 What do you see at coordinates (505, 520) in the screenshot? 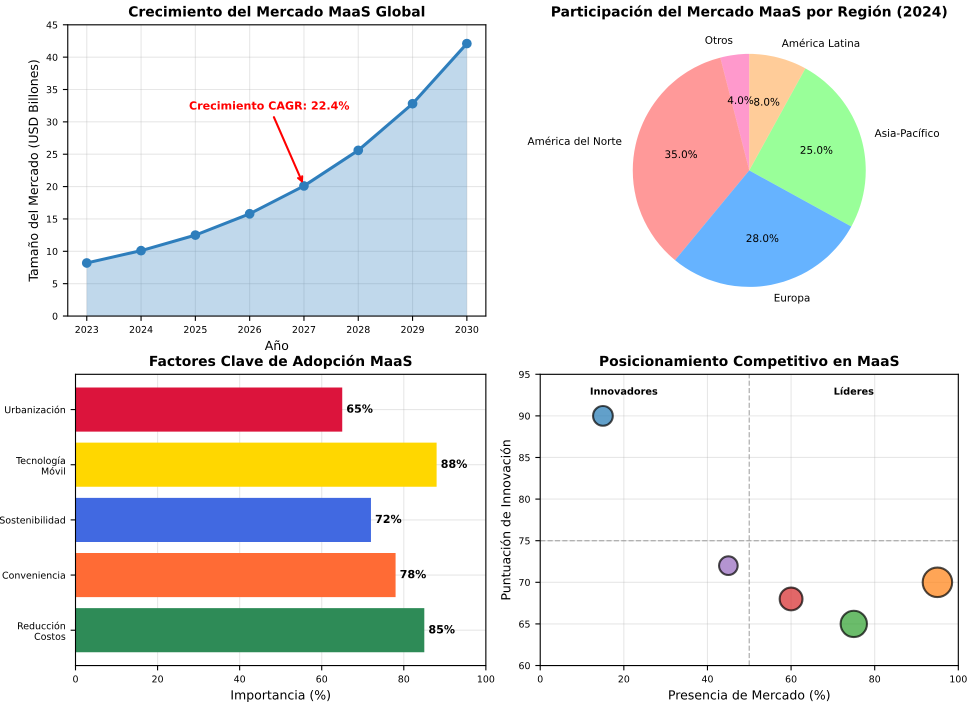
I see `y-axis-title: Puntuación de Innovación` at bounding box center [505, 520].